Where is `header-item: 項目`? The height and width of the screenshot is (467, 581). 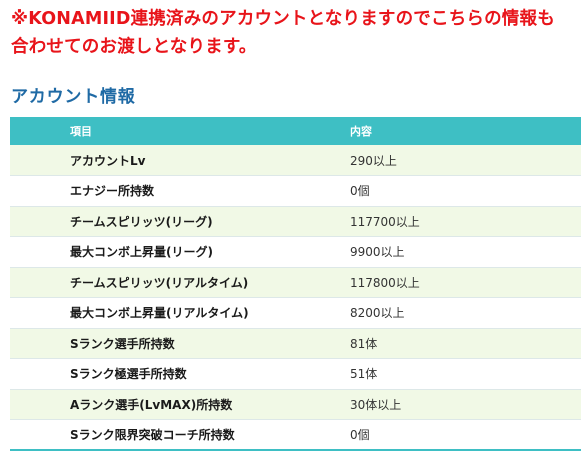
header-item: 項目 is located at coordinates (81, 131).